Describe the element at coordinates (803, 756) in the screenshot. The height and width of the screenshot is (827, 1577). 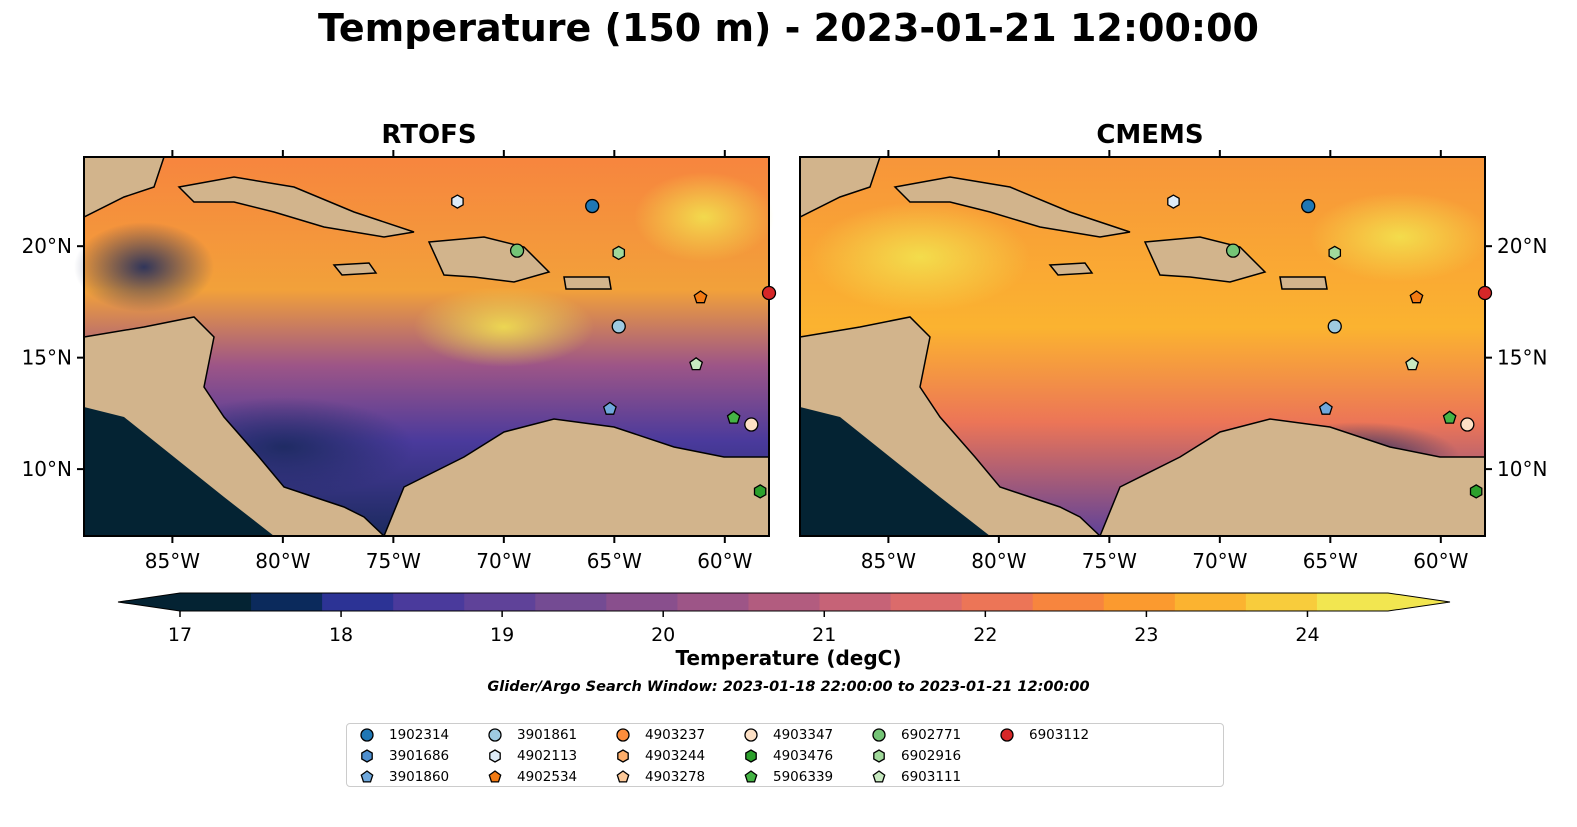
I see `legend-label: 4903476` at that location.